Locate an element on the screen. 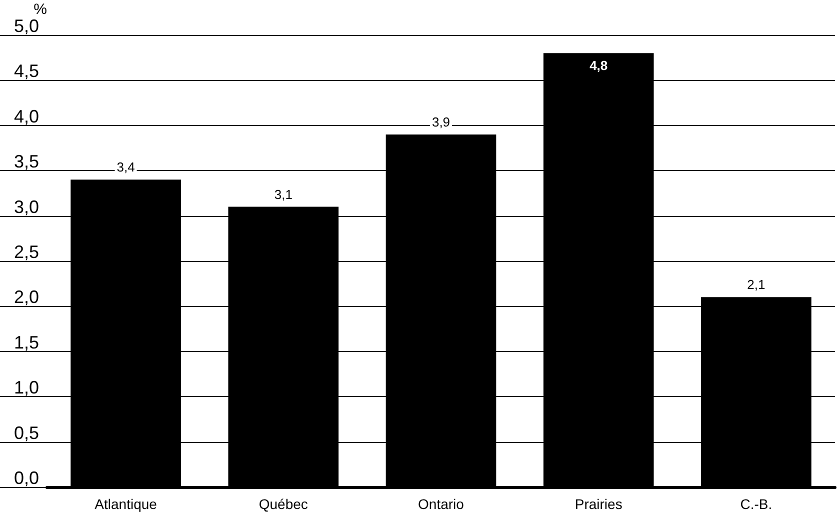 The height and width of the screenshot is (516, 837). y-tick-label: 0,0 is located at coordinates (26, 478).